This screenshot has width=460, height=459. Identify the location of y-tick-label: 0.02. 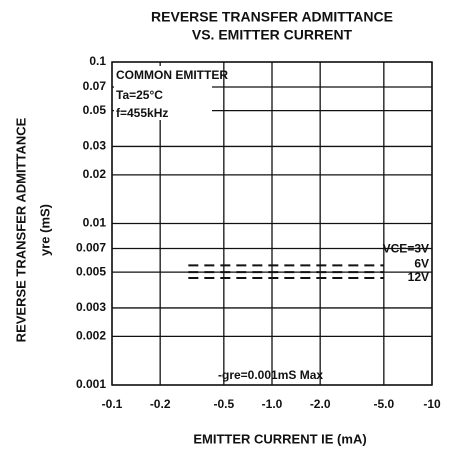
(95, 174).